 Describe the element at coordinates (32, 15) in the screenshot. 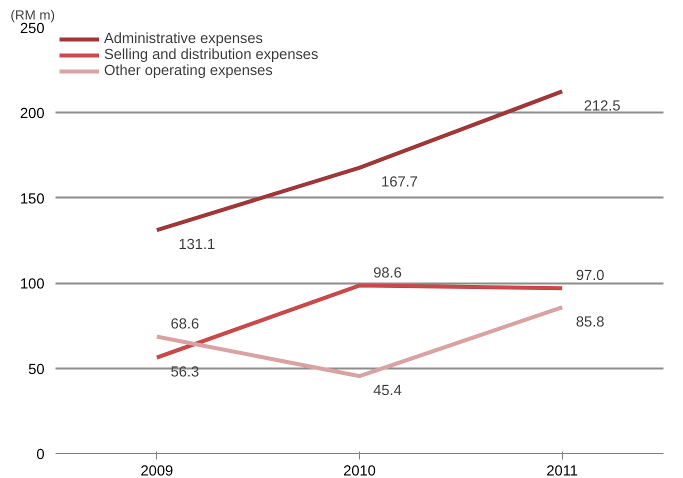

I see `y-axis-title: (RM m)` at that location.